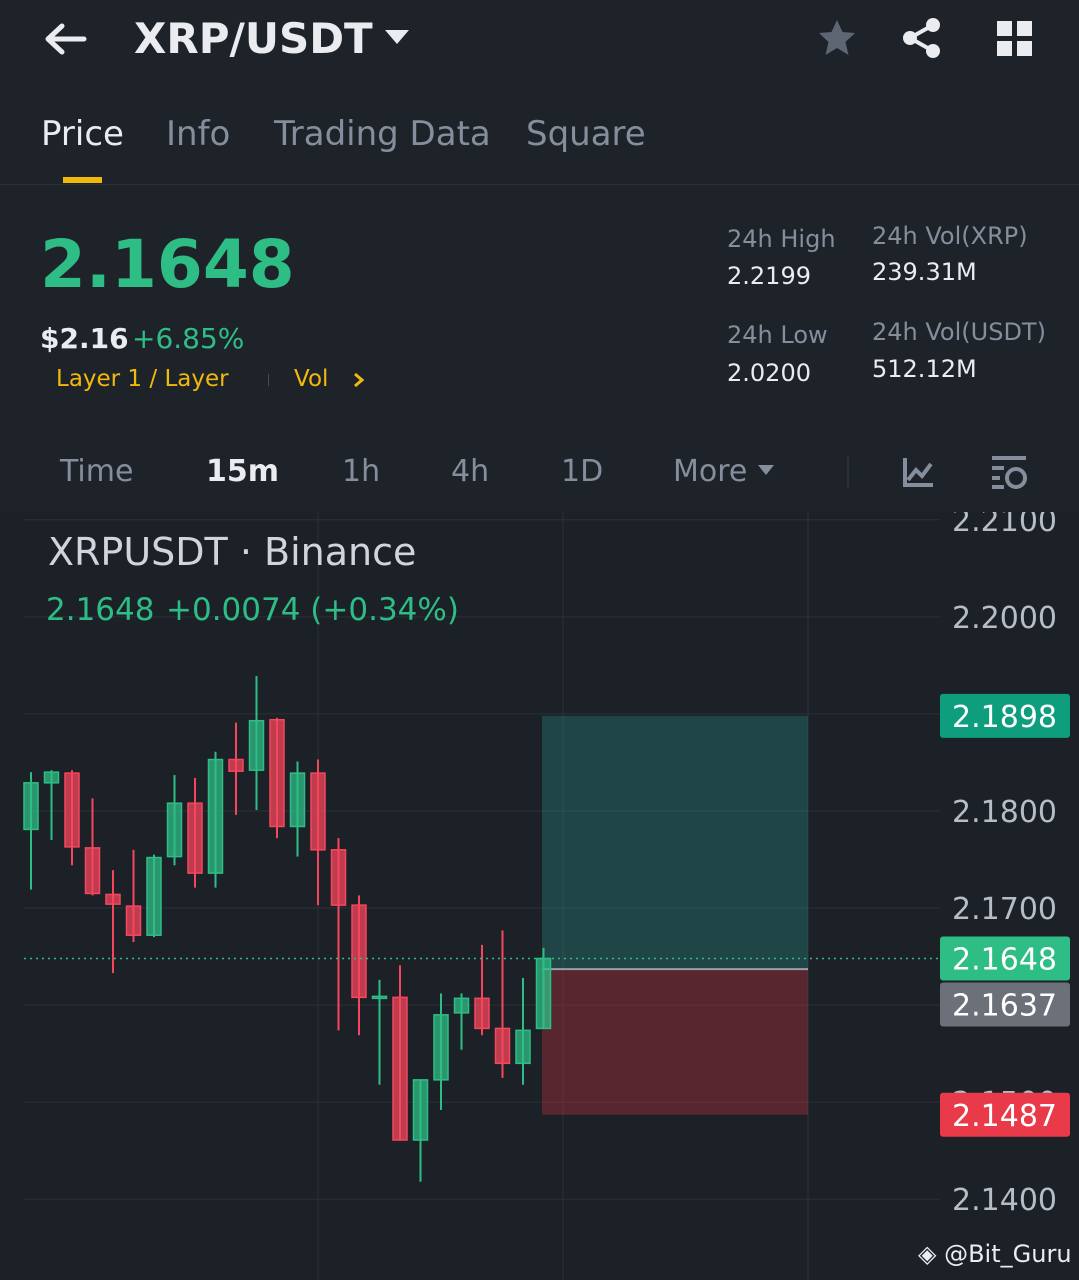 Image resolution: width=1079 pixels, height=1280 pixels. Describe the element at coordinates (82, 134) in the screenshot. I see `tab: Price` at that location.